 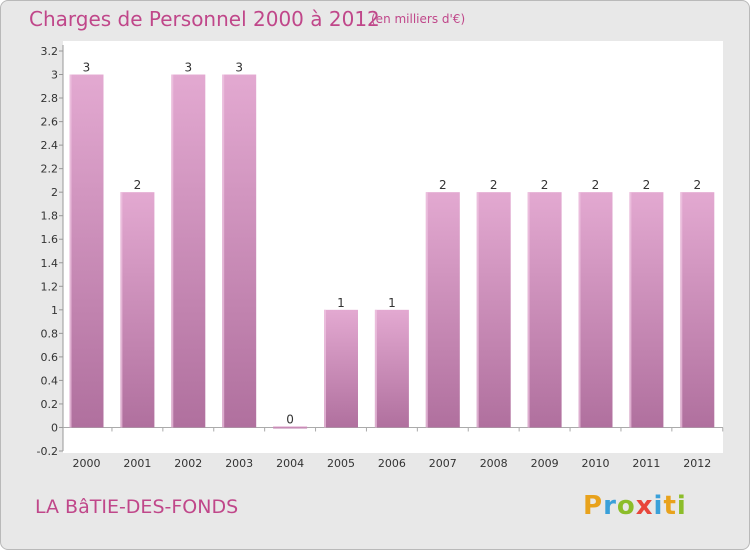 What do you see at coordinates (50, 98) in the screenshot?
I see `y-tick-label: 2.8` at bounding box center [50, 98].